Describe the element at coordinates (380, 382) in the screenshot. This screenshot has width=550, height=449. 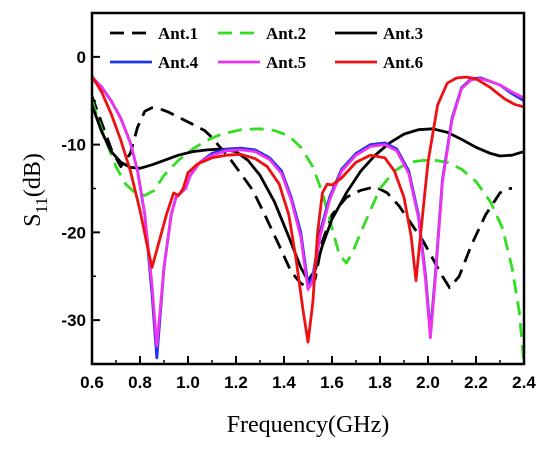
I see `x-tick-label: 1.8` at that location.